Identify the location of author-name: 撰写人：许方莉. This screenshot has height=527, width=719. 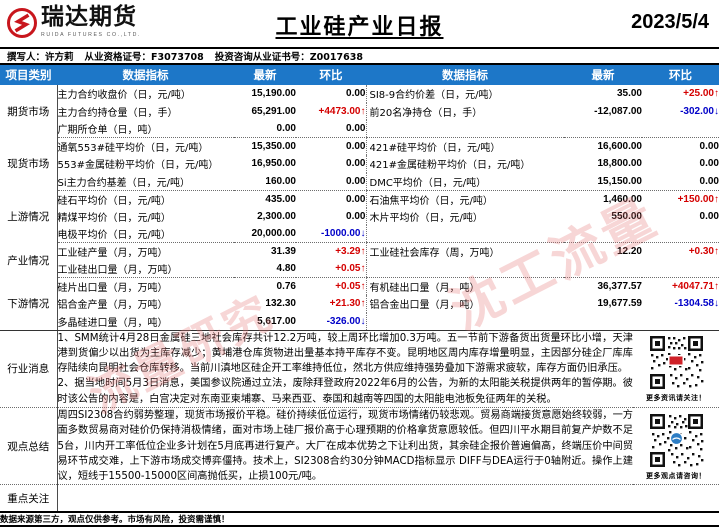
(40, 56).